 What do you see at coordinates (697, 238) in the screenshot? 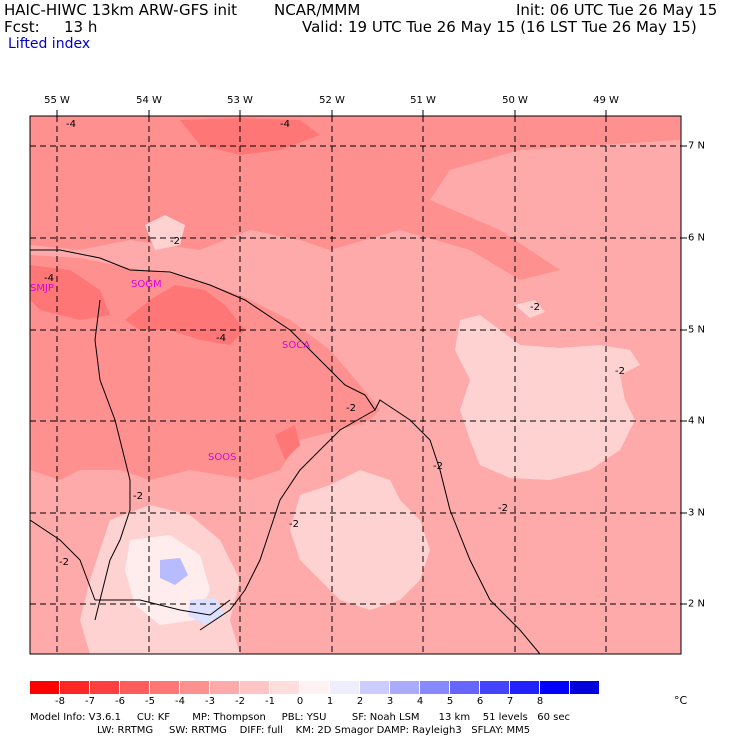
I see `lat-label: 6 N` at bounding box center [697, 238].